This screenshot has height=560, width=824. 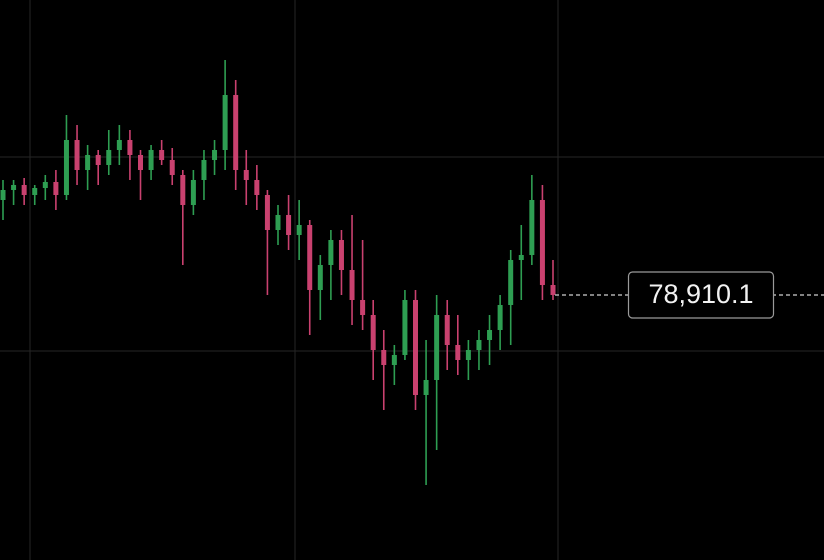 I want to click on price-tag: 78,910.1, so click(x=689, y=295).